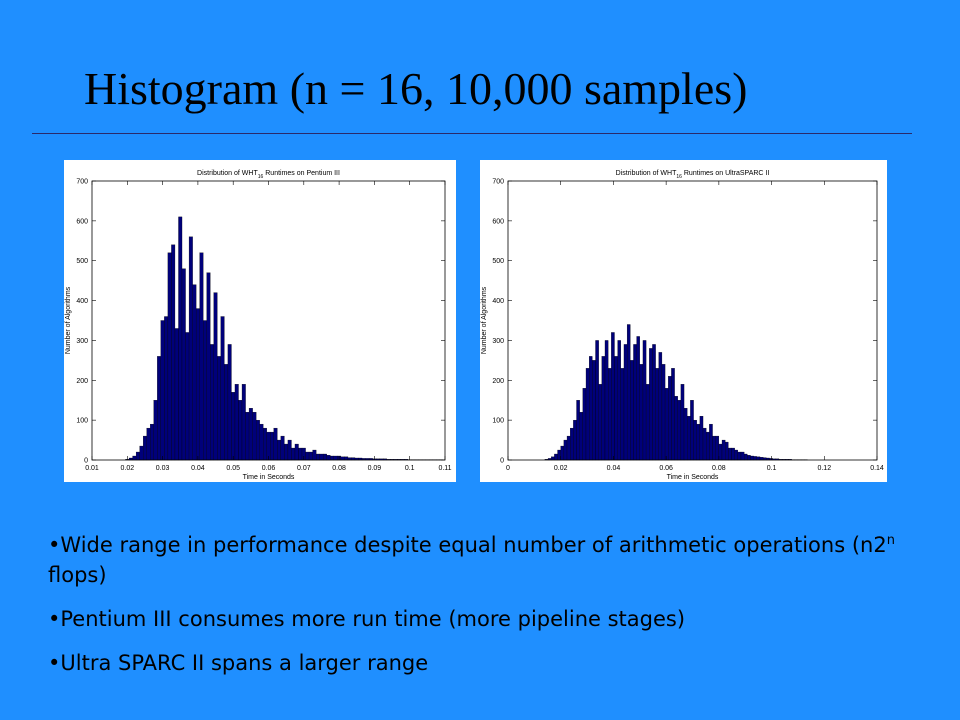 The image size is (960, 720). I want to click on ultrasparc-ytick-label: 500, so click(498, 261).